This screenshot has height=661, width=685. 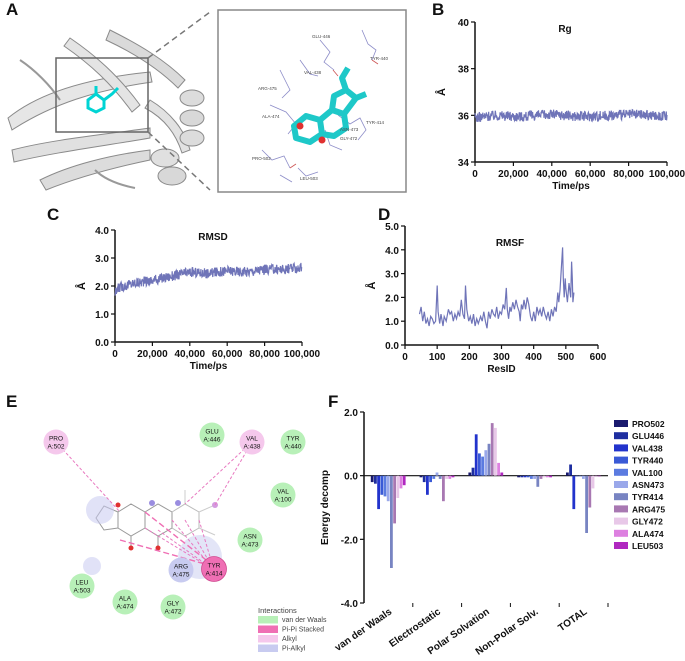 I want to click on panel-letter-f: F, so click(x=333, y=401).